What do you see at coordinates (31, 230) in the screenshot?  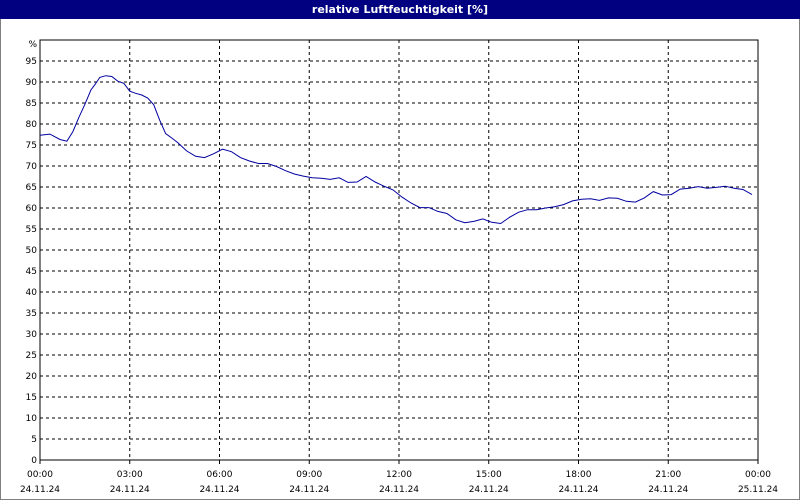 I see `y-tick-label: 55` at bounding box center [31, 230].